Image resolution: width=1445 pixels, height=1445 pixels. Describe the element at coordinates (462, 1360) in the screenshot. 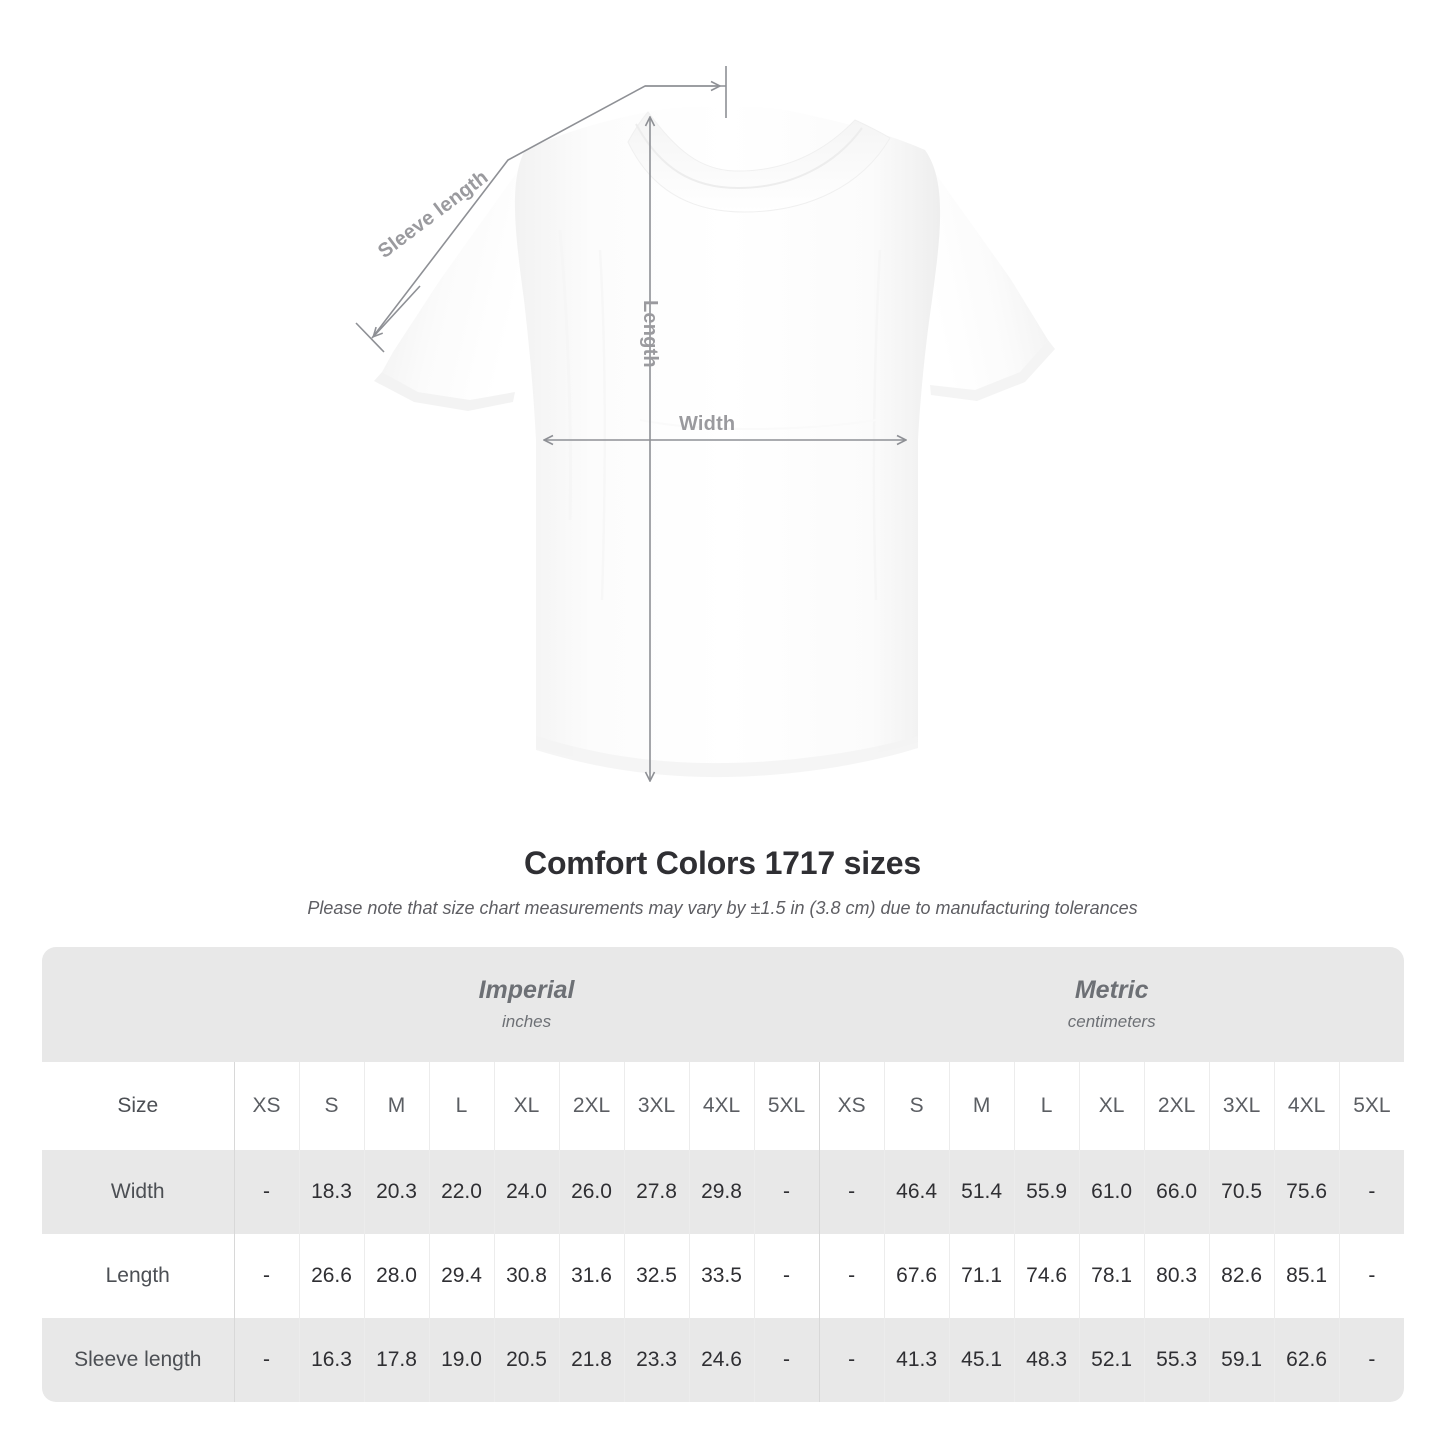

I see `cell-sleeve-length-imperial-l: 19.0` at that location.